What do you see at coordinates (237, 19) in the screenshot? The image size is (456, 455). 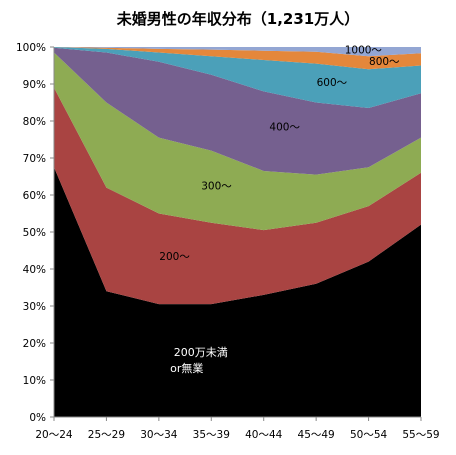 I see `chart-title: 未婚男性の年収分布（1,231万人）` at bounding box center [237, 19].